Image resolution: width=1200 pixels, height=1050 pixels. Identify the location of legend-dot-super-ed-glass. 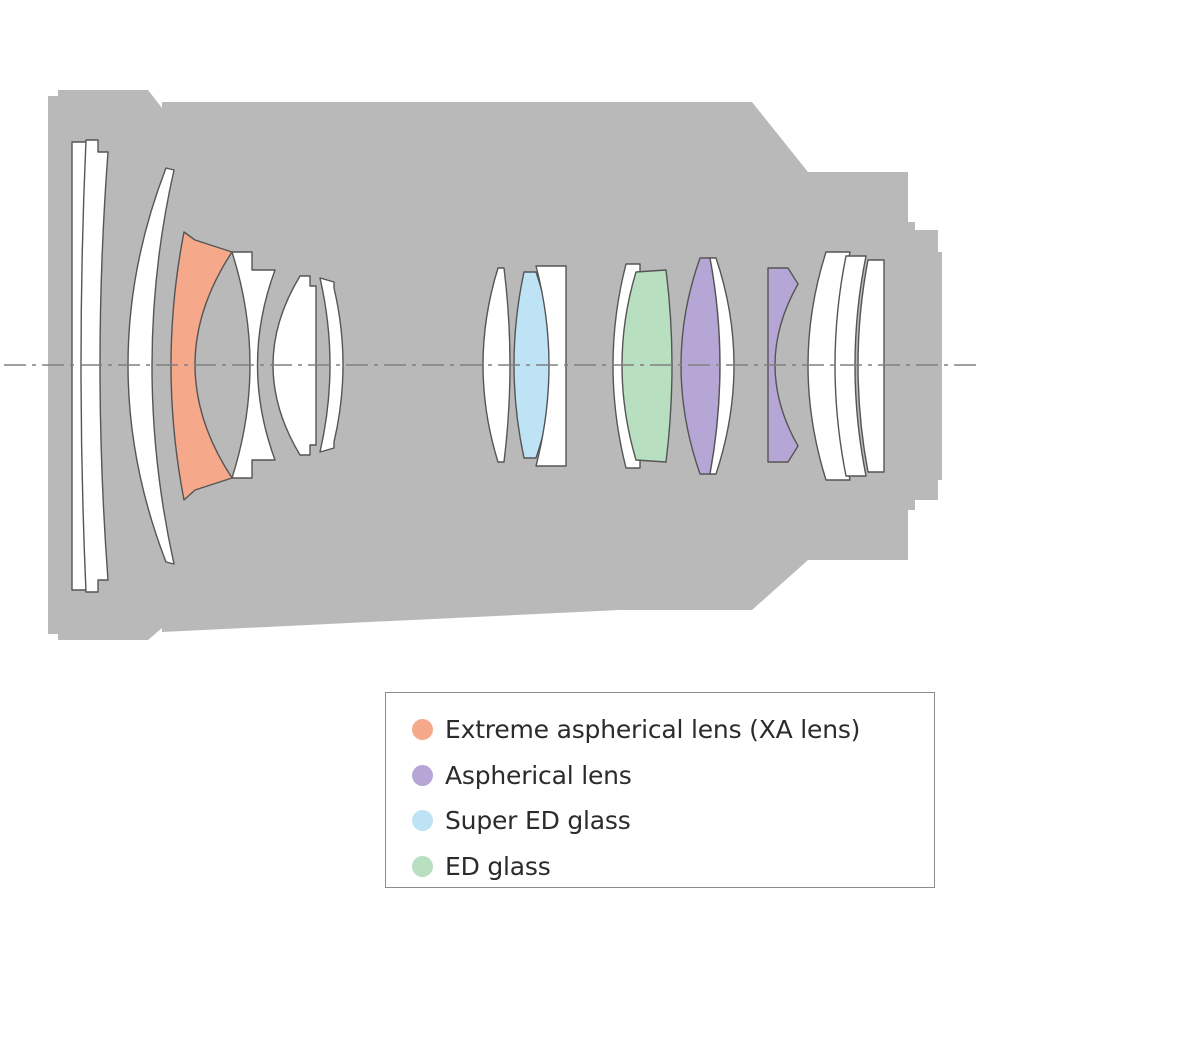
(422, 821).